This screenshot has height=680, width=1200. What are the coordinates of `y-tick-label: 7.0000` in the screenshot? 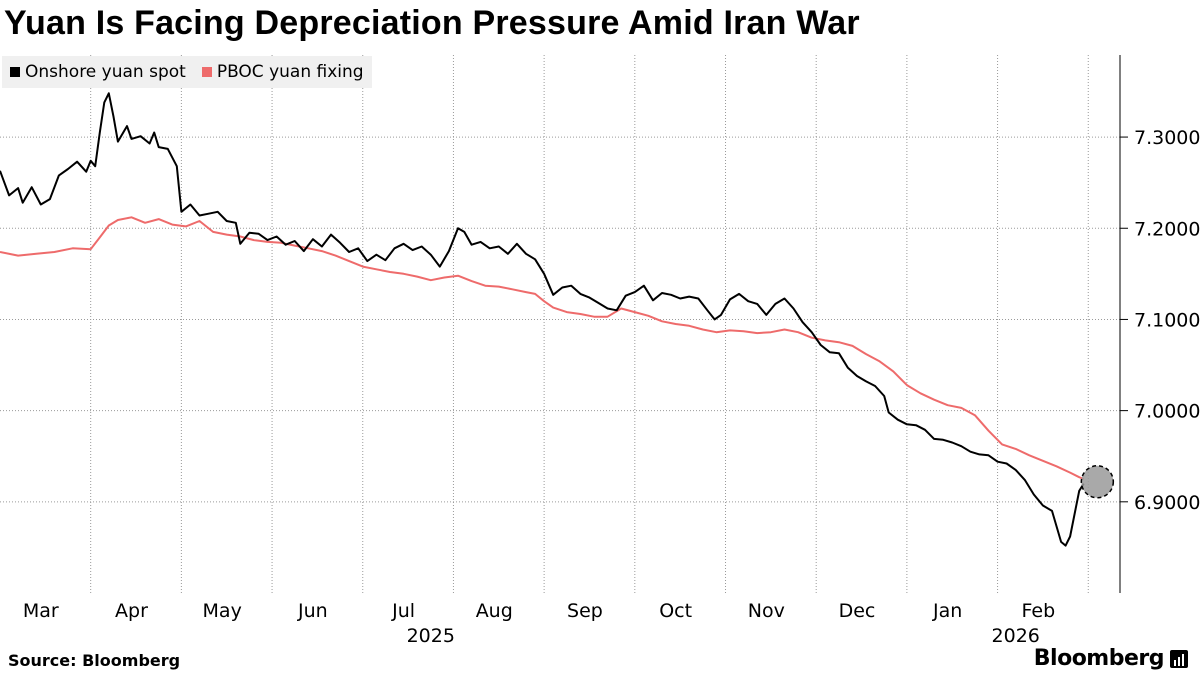 It's located at (1167, 412).